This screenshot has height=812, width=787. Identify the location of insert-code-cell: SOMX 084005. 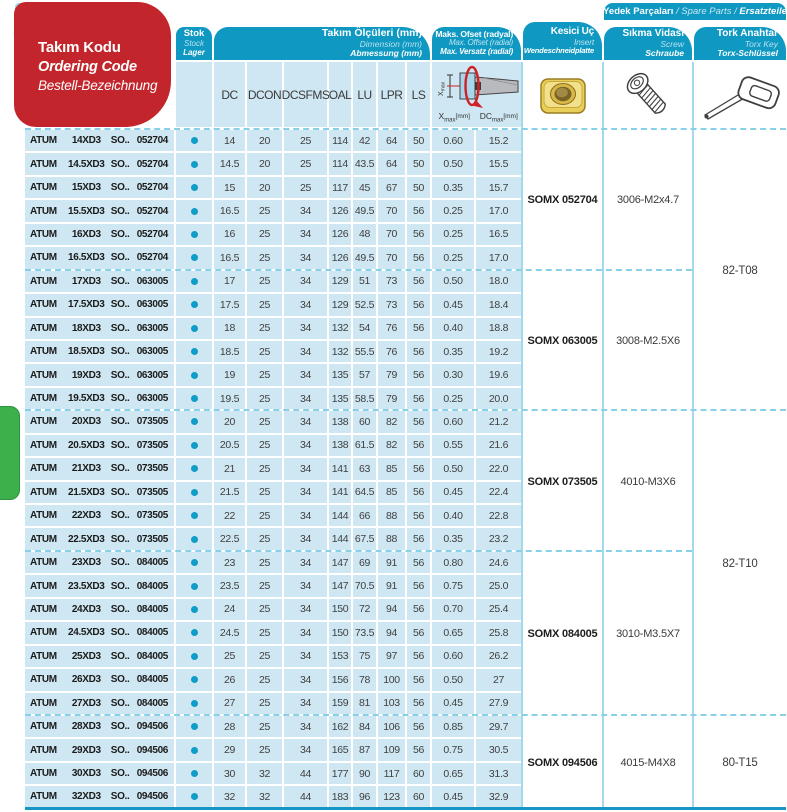
(562, 634).